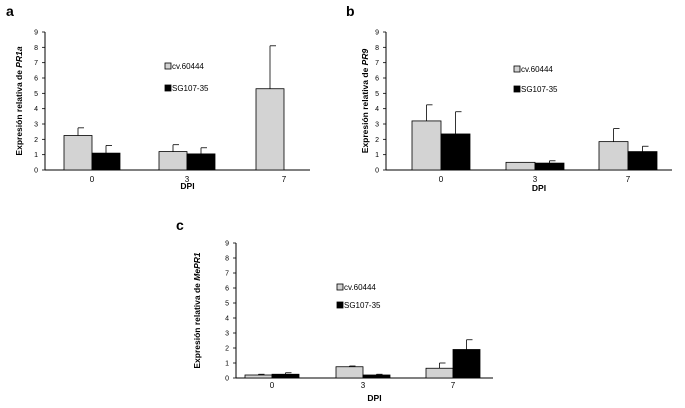  Describe the element at coordinates (19, 57) in the screenshot. I see `y-axis-label-gene: PR1a` at that location.